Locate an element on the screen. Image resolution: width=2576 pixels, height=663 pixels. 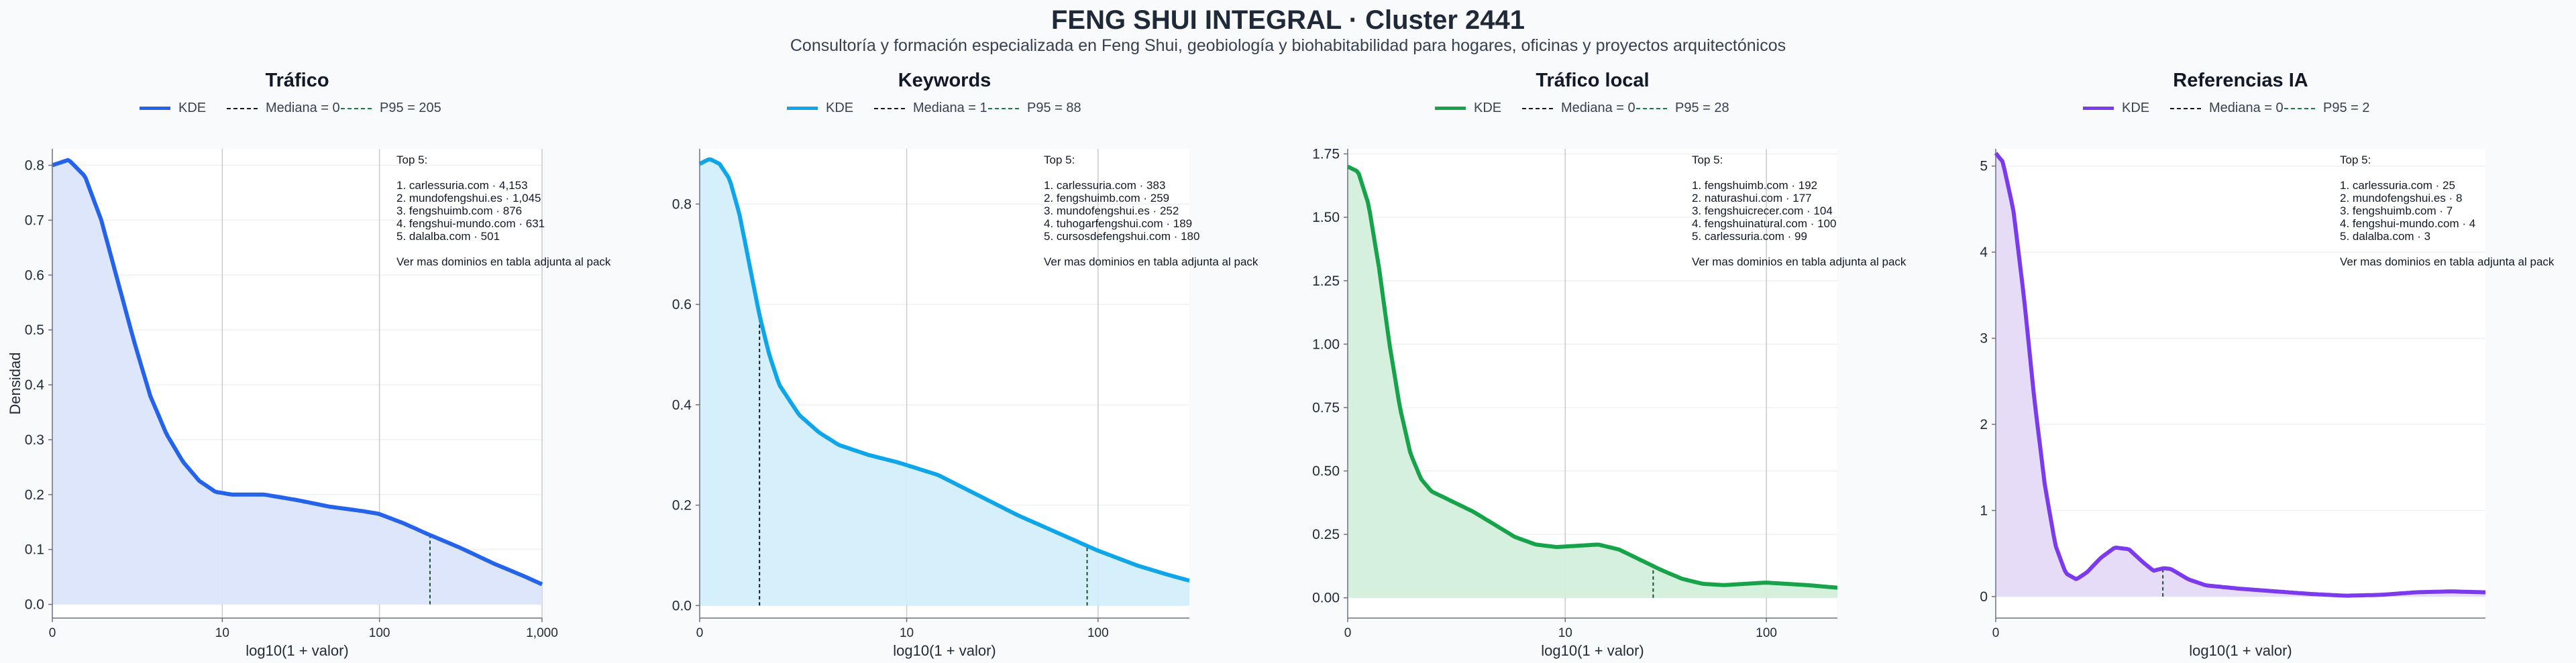
y-tick-label: 2 is located at coordinates (1984, 424).